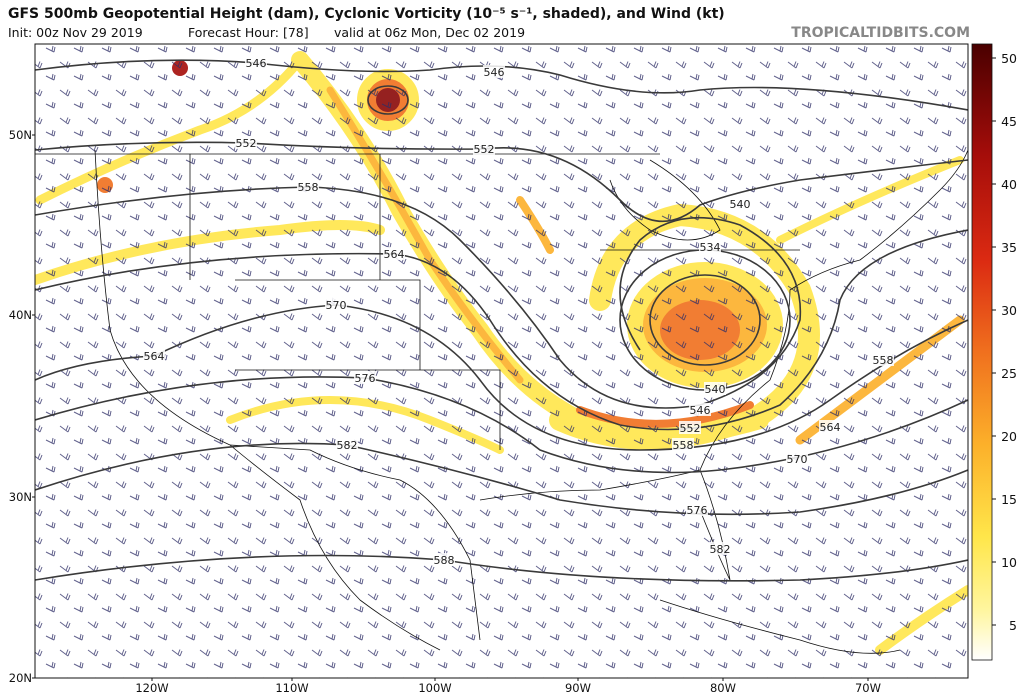 The height and width of the screenshot is (696, 1024). What do you see at coordinates (578, 688) in the screenshot?
I see `longitude-label: 90W` at bounding box center [578, 688].